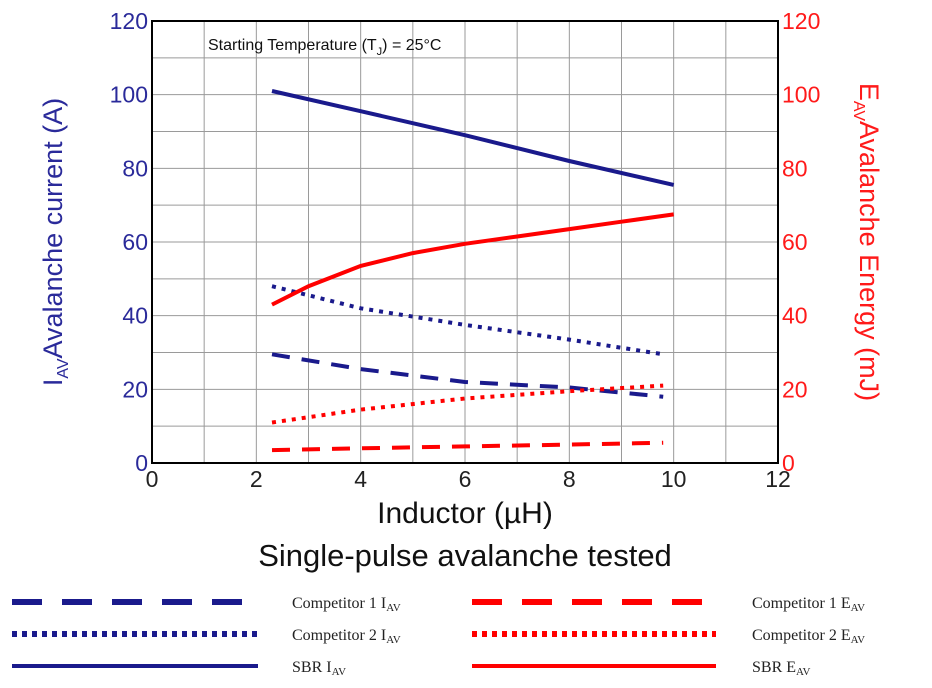 This screenshot has height=688, width=932. Describe the element at coordinates (465, 479) in the screenshot. I see `x-tick-label: 6` at that location.